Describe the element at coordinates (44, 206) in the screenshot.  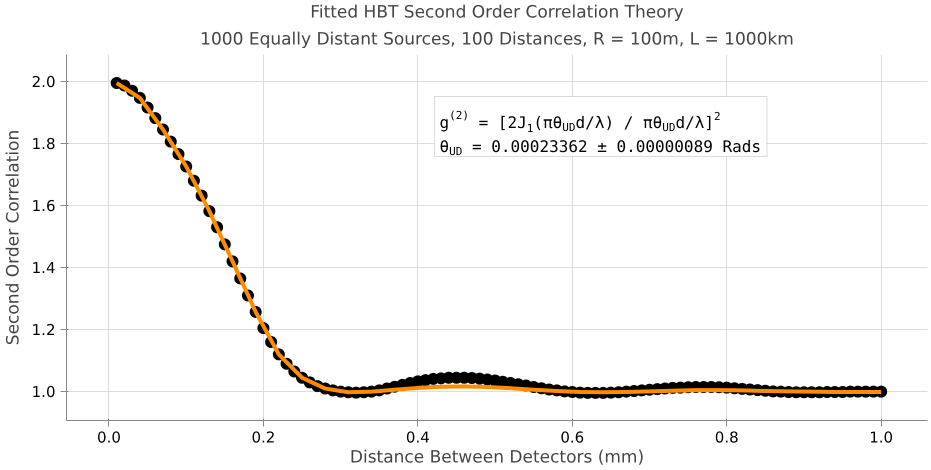
I see `y-tick-label: 1.6` at that location.